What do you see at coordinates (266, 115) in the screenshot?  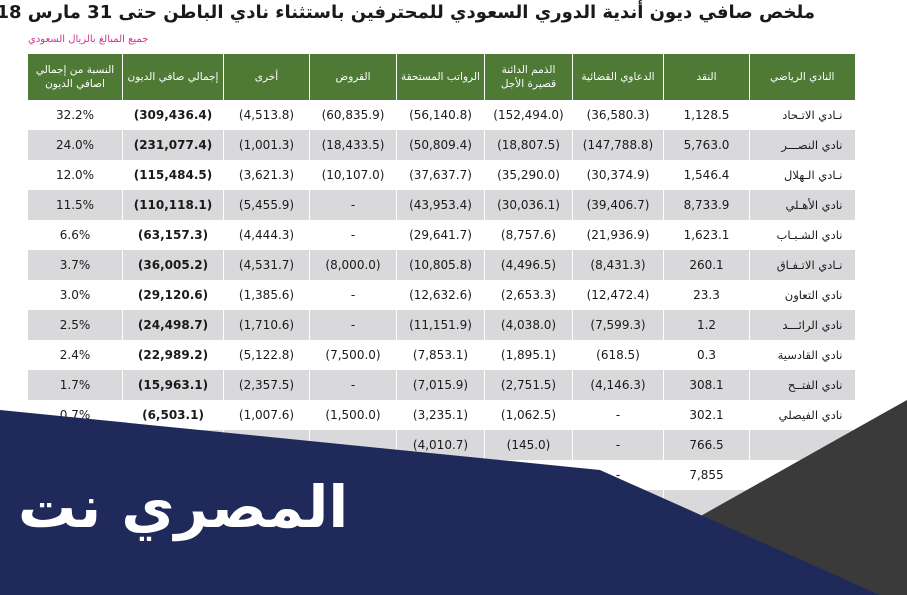 I see `cell-other: (4,513.8)` at bounding box center [266, 115].